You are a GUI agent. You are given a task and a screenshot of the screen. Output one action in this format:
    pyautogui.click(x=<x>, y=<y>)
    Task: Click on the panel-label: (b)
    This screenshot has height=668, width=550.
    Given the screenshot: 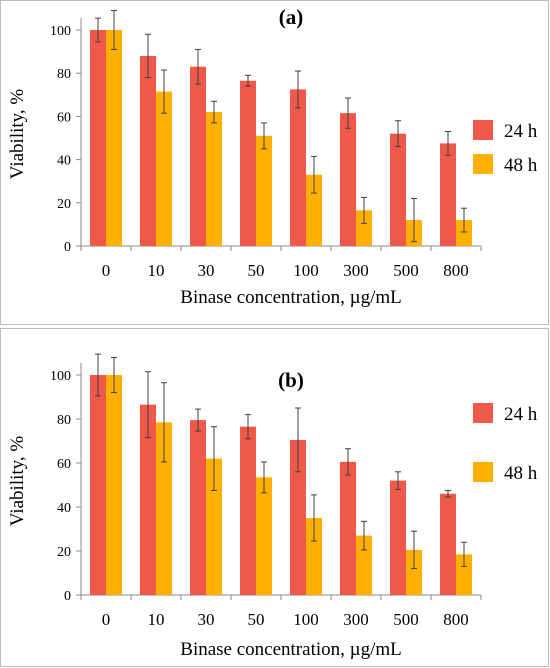 What is the action you would take?
    pyautogui.click(x=291, y=380)
    